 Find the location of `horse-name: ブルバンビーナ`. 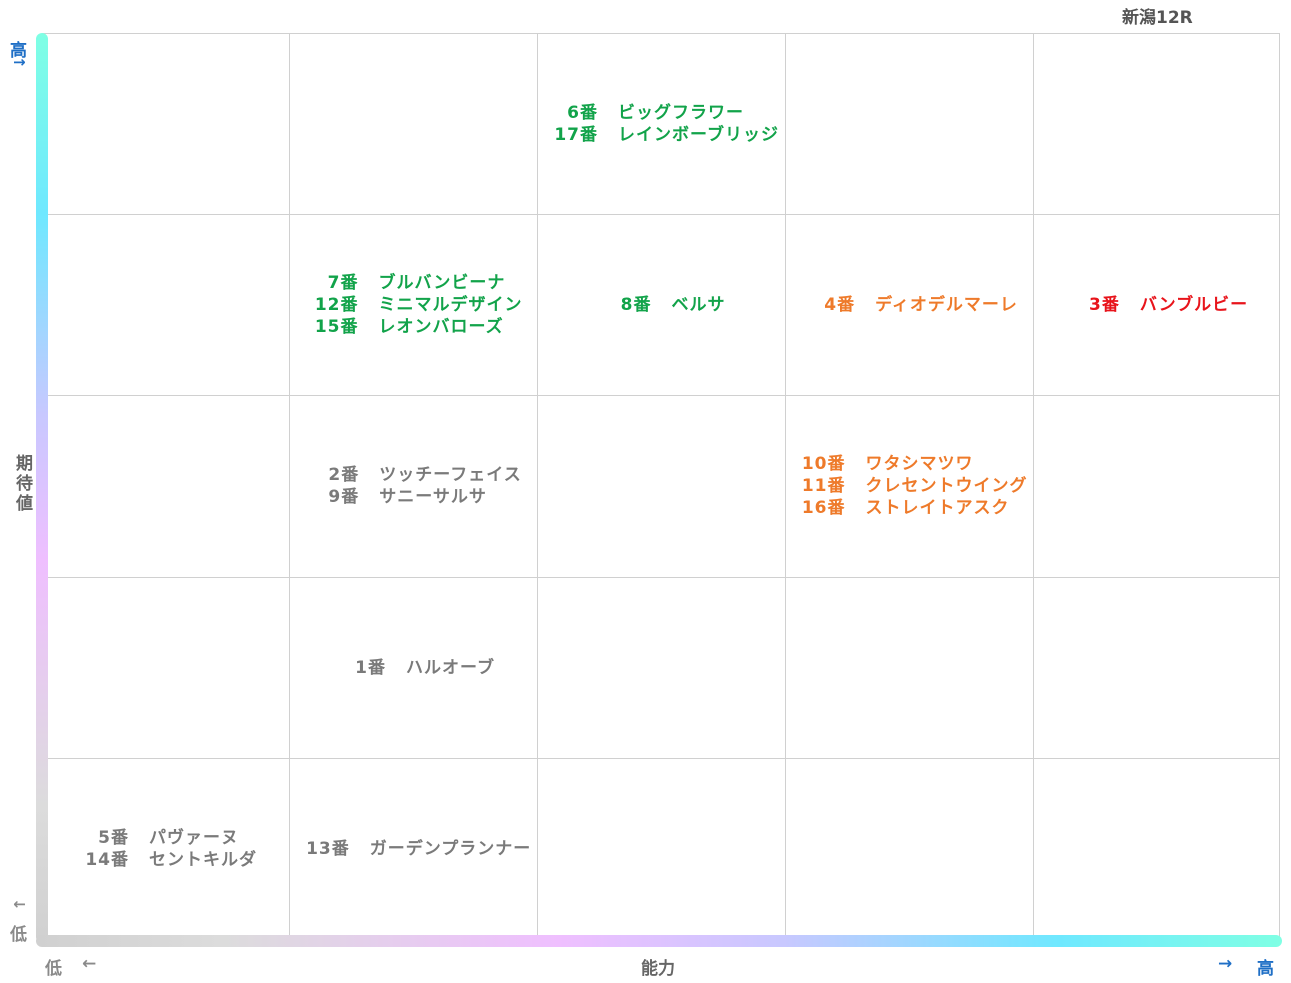

horse-name: ブルバンビーナ is located at coordinates (442, 283).